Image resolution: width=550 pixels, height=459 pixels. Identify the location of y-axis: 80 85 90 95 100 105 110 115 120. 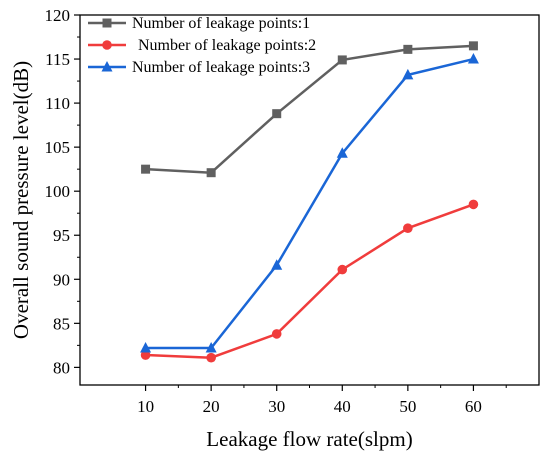
(62, 191).